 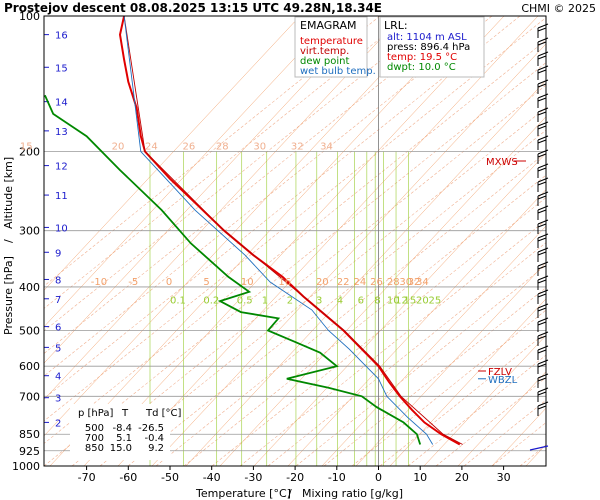 I want to click on mixing-ratio-label: 12, so click(x=401, y=300).